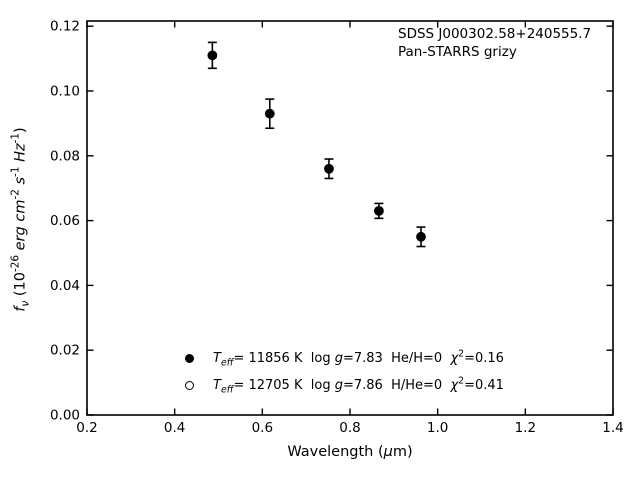 The height and width of the screenshot is (480, 640). Describe the element at coordinates (525, 428) in the screenshot. I see `x-tick-label: 1.2` at that location.